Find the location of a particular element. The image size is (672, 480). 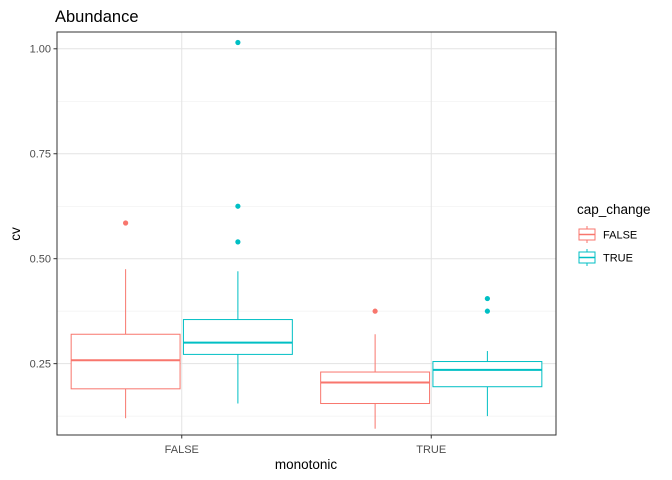

legend: cap_change FALSE TRUE is located at coordinates (614, 234).